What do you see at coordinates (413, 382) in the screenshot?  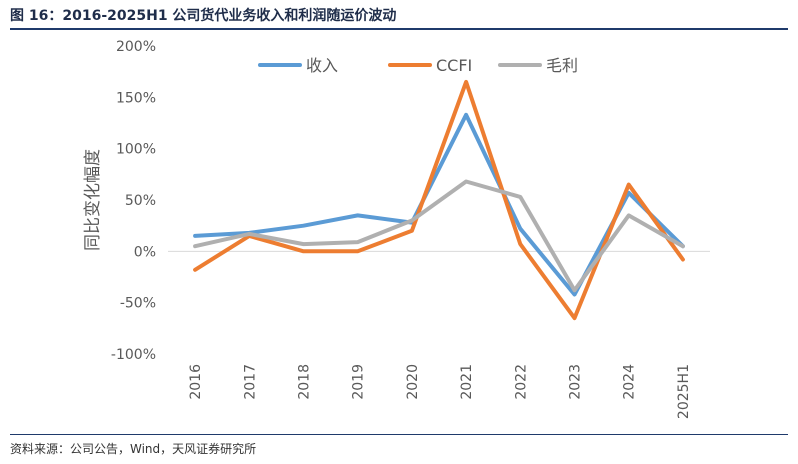 I see `x-tick-label: 2020` at bounding box center [413, 382].